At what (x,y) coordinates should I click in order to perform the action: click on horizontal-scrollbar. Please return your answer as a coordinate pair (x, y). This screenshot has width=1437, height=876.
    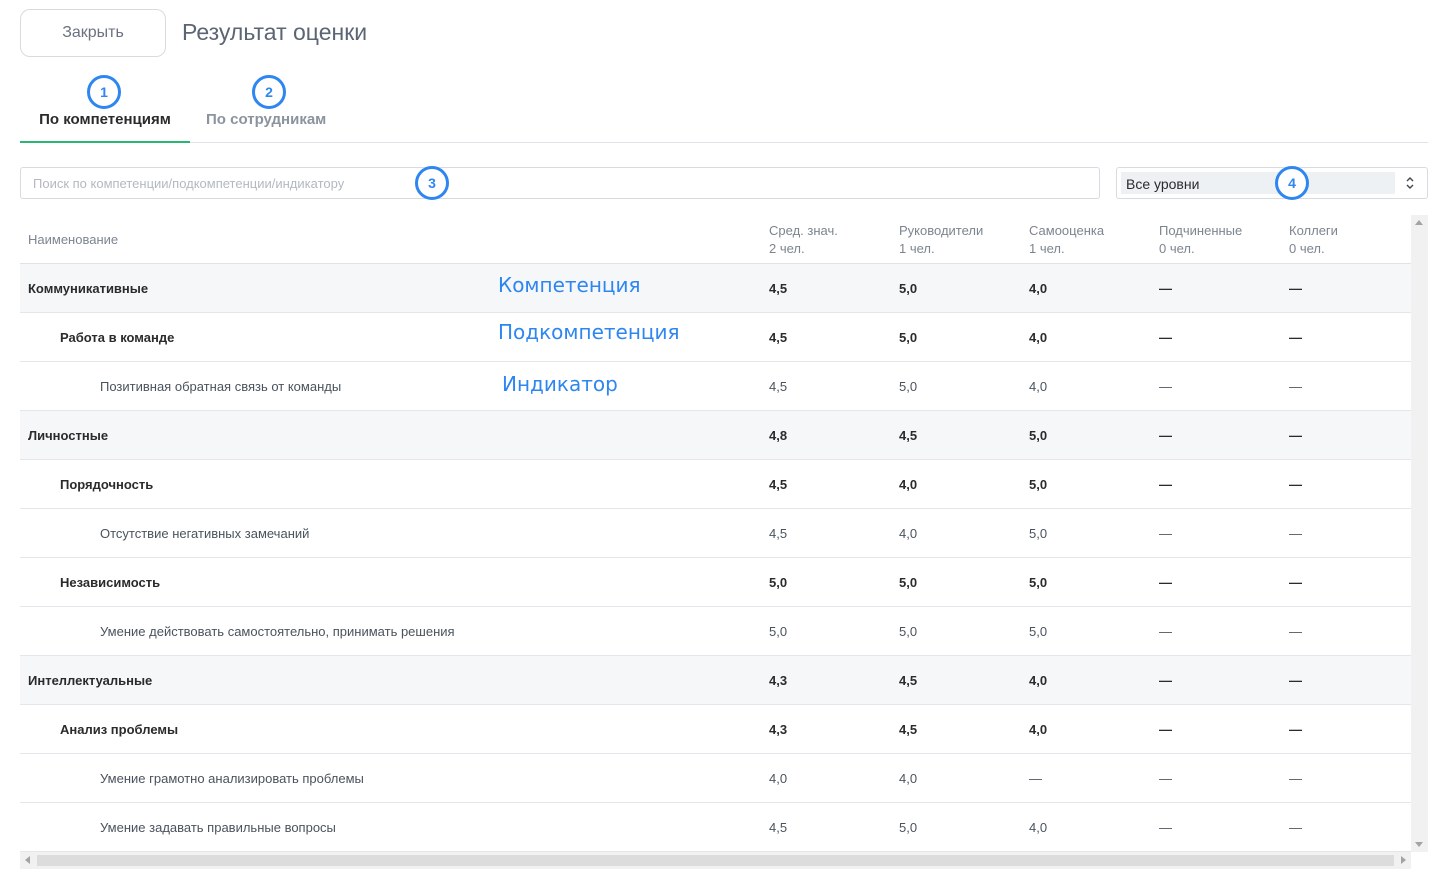
    Looking at the image, I should click on (715, 860).